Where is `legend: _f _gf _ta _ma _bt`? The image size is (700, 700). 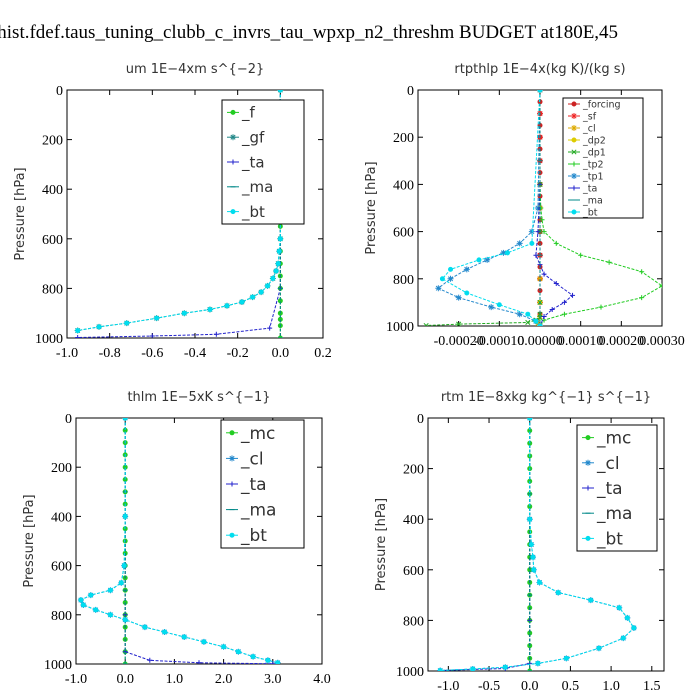
legend: _f _gf _ta _ma _bt is located at coordinates (263, 162).